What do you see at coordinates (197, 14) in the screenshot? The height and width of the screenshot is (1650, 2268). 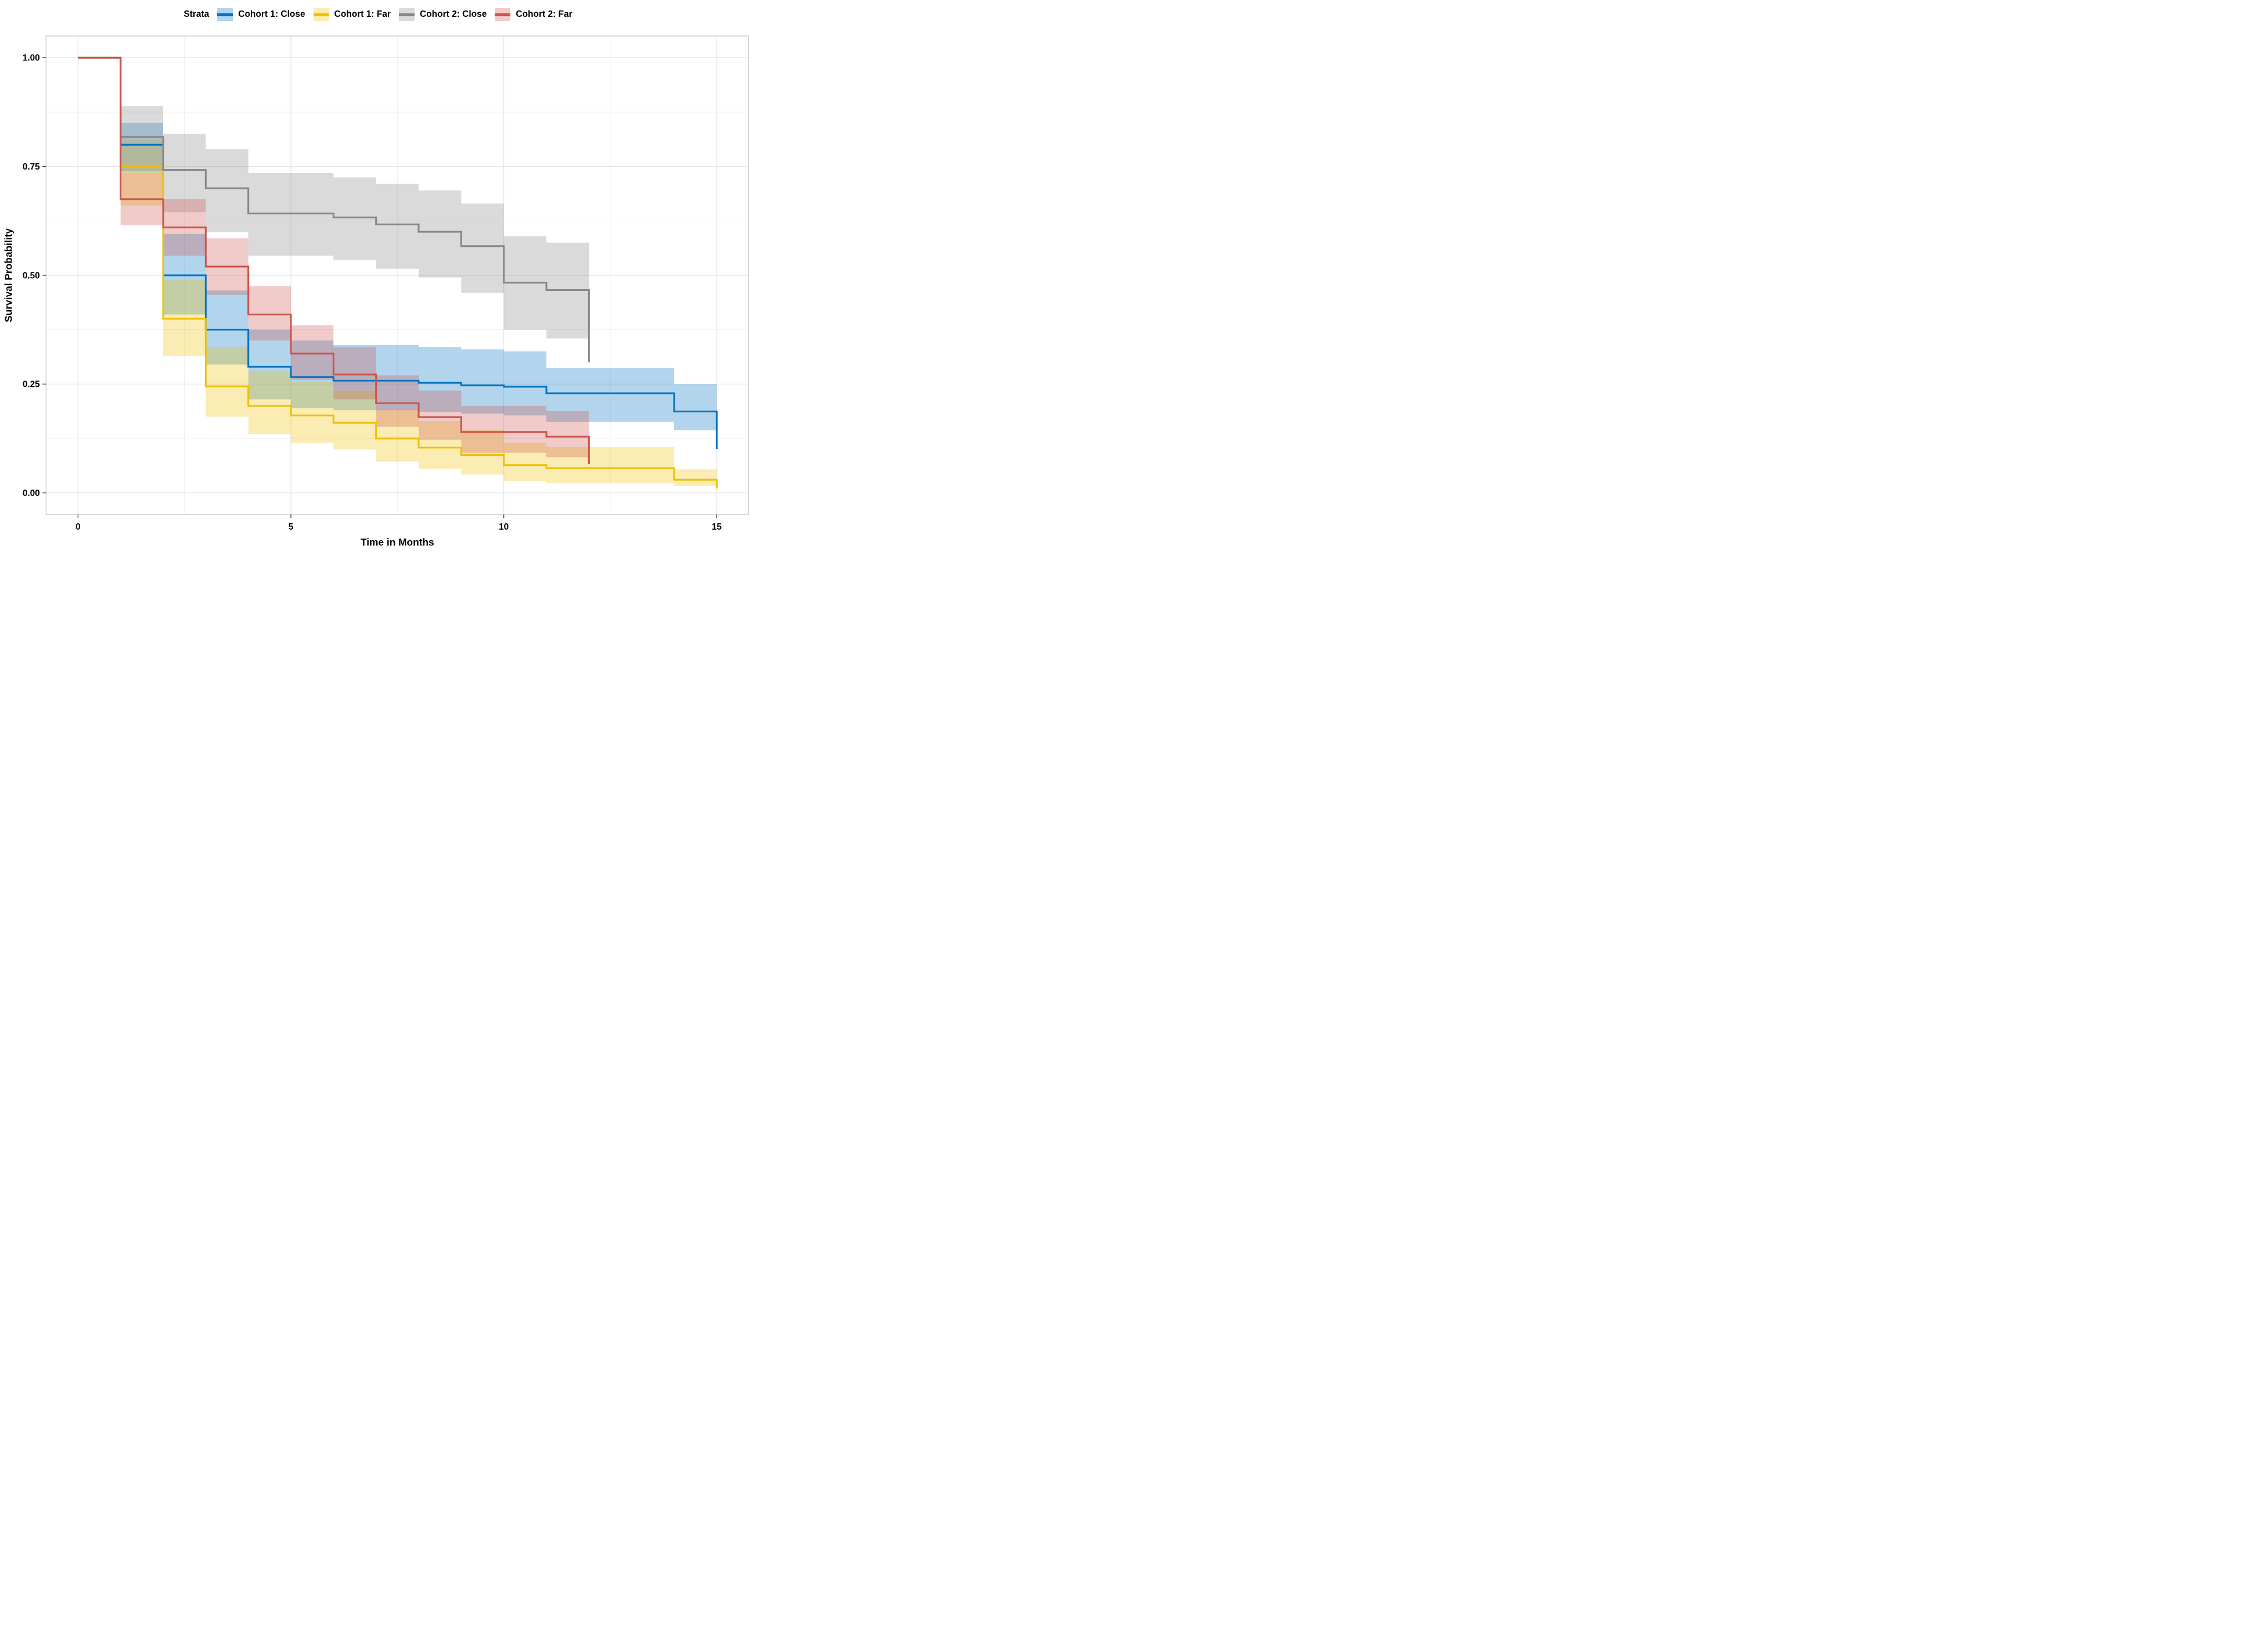 I see `legend-title: Strata` at bounding box center [197, 14].